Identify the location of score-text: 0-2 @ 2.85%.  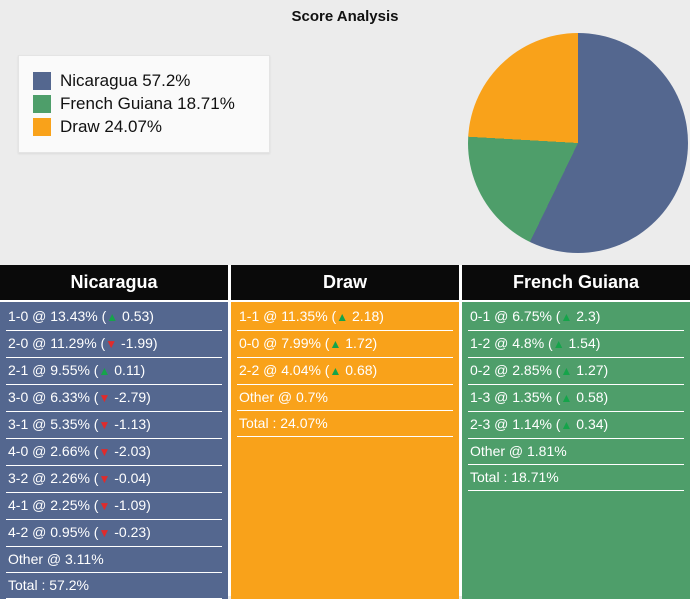
(511, 370).